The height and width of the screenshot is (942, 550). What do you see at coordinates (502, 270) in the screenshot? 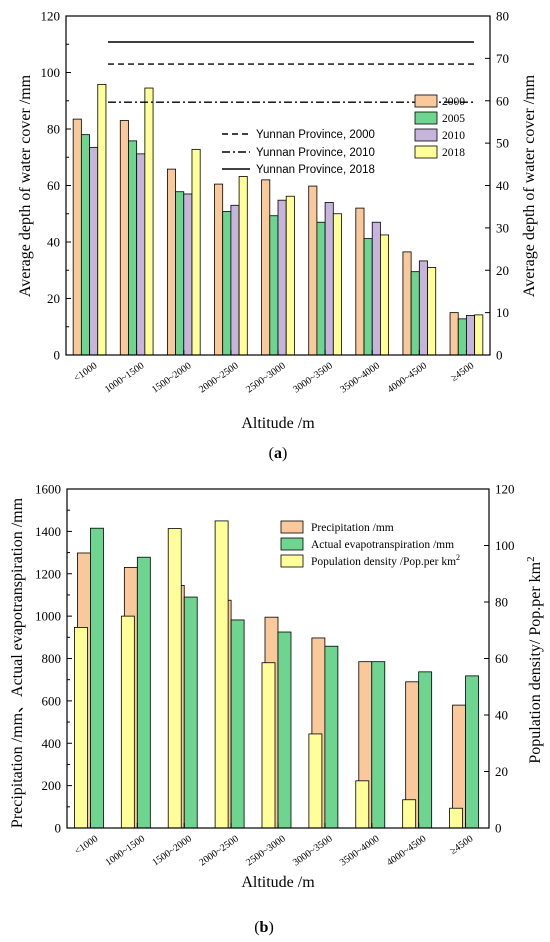
I see `a-ytick-r-label-2: 20` at bounding box center [502, 270].